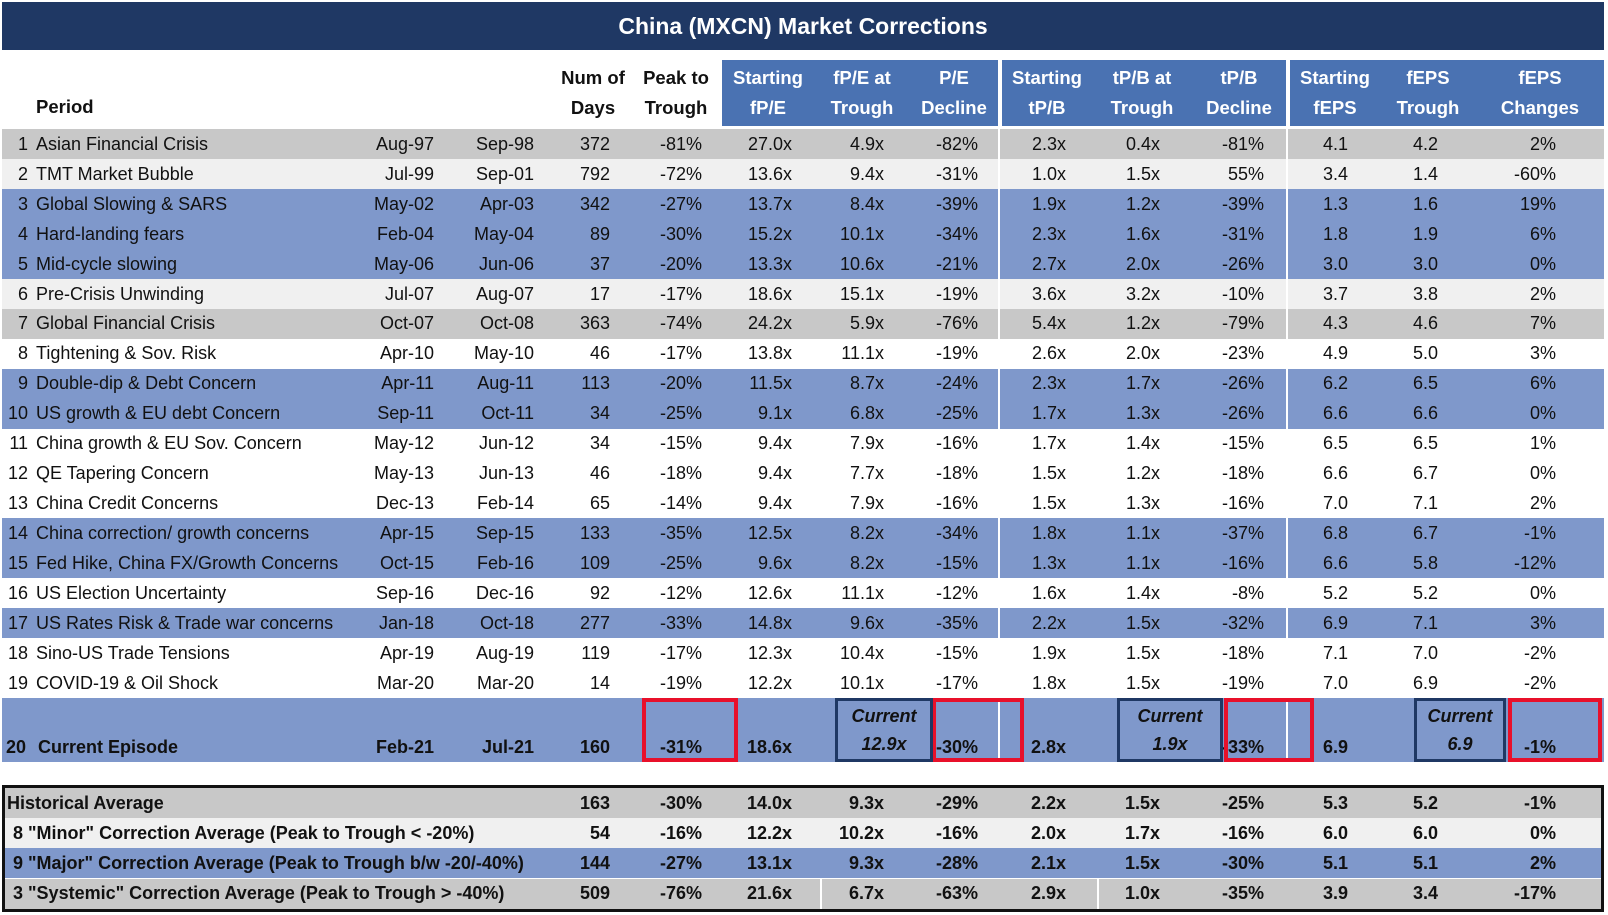  What do you see at coordinates (769, 682) in the screenshot?
I see `cell-sfpe: 12.2x` at bounding box center [769, 682].